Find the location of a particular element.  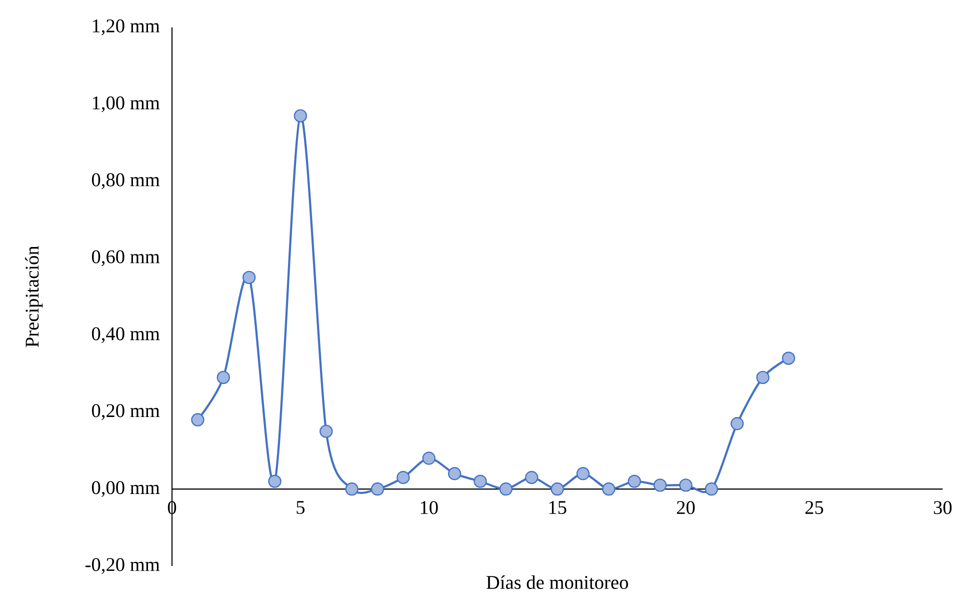

y-tick-label: 1,00 mm is located at coordinates (126, 104).